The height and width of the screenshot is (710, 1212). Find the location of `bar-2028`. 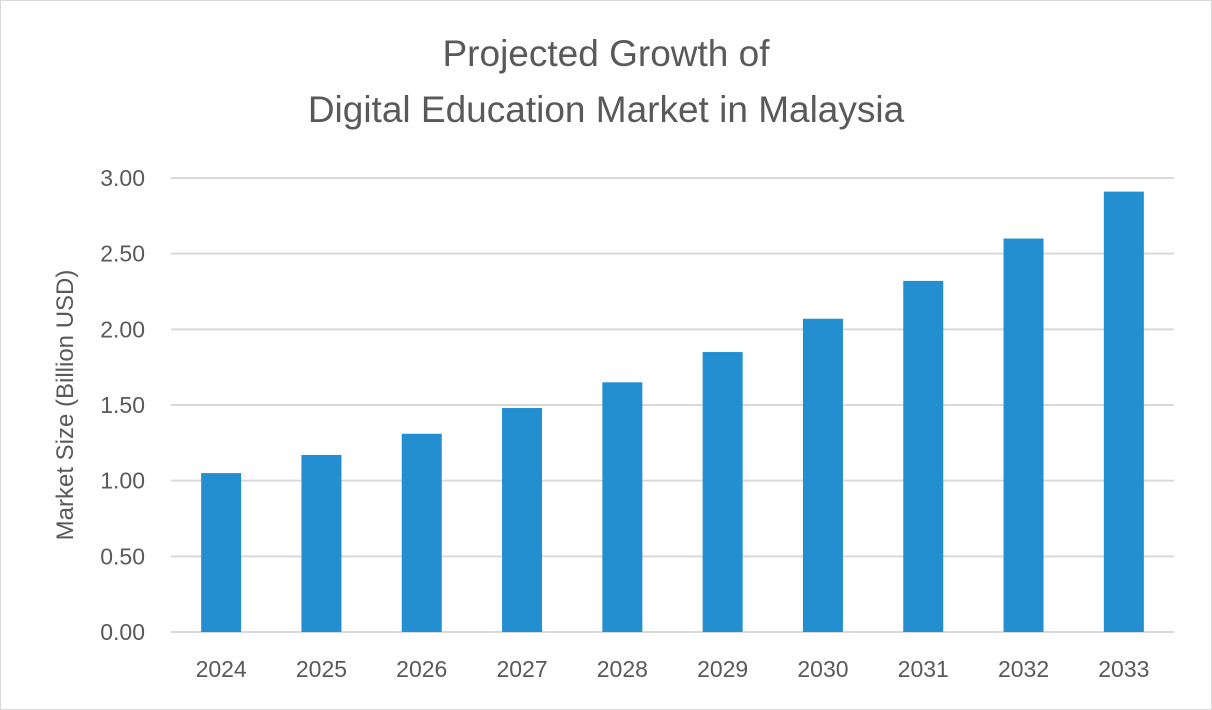

bar-2028 is located at coordinates (622, 507).